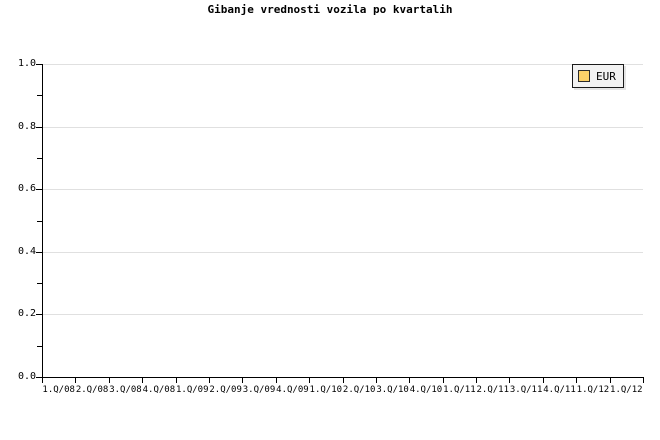 This screenshot has width=660, height=440. Describe the element at coordinates (92, 390) in the screenshot. I see `x-axis-label: 2.Q/08` at that location.